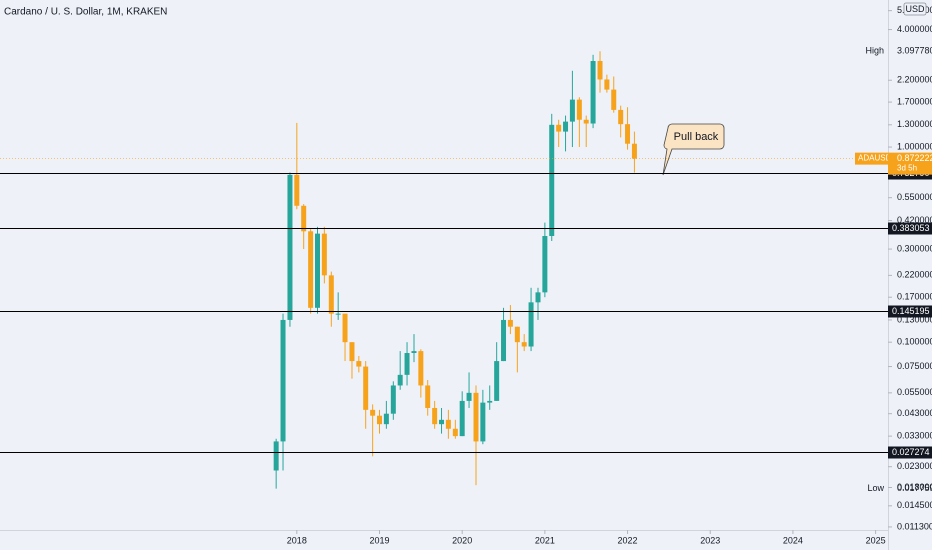  Describe the element at coordinates (914, 342) in the screenshot. I see `y-tick-label: 0.100000` at that location.